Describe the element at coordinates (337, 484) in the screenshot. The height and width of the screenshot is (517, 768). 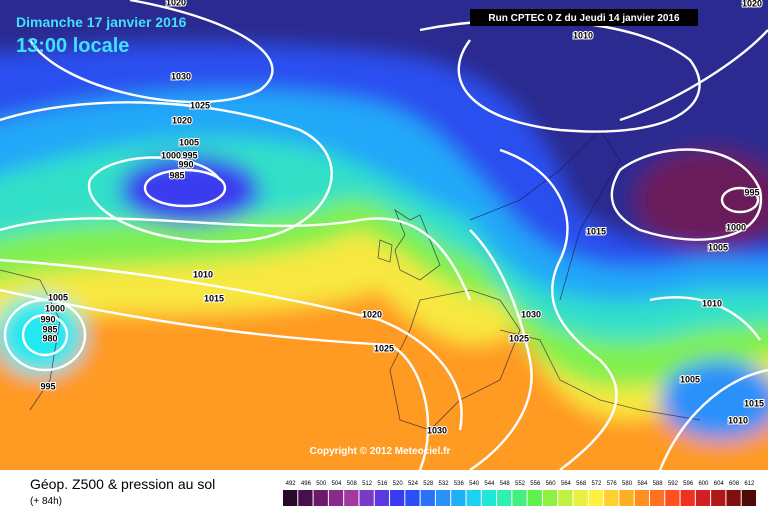
I see `colorbar-label: 504` at that location.